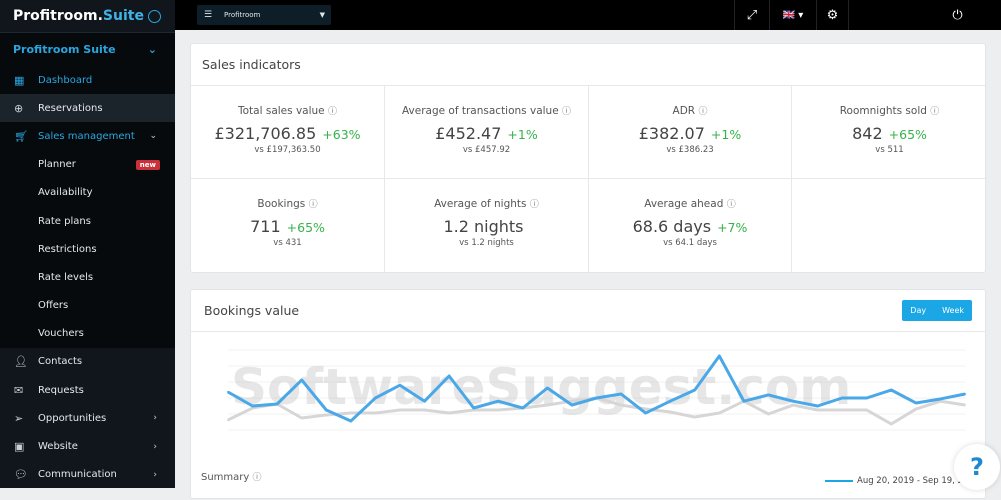 The height and width of the screenshot is (500, 1001). What do you see at coordinates (87, 108) in the screenshot?
I see `sidebar-item-reservations: ⊕ Reservations` at bounding box center [87, 108].